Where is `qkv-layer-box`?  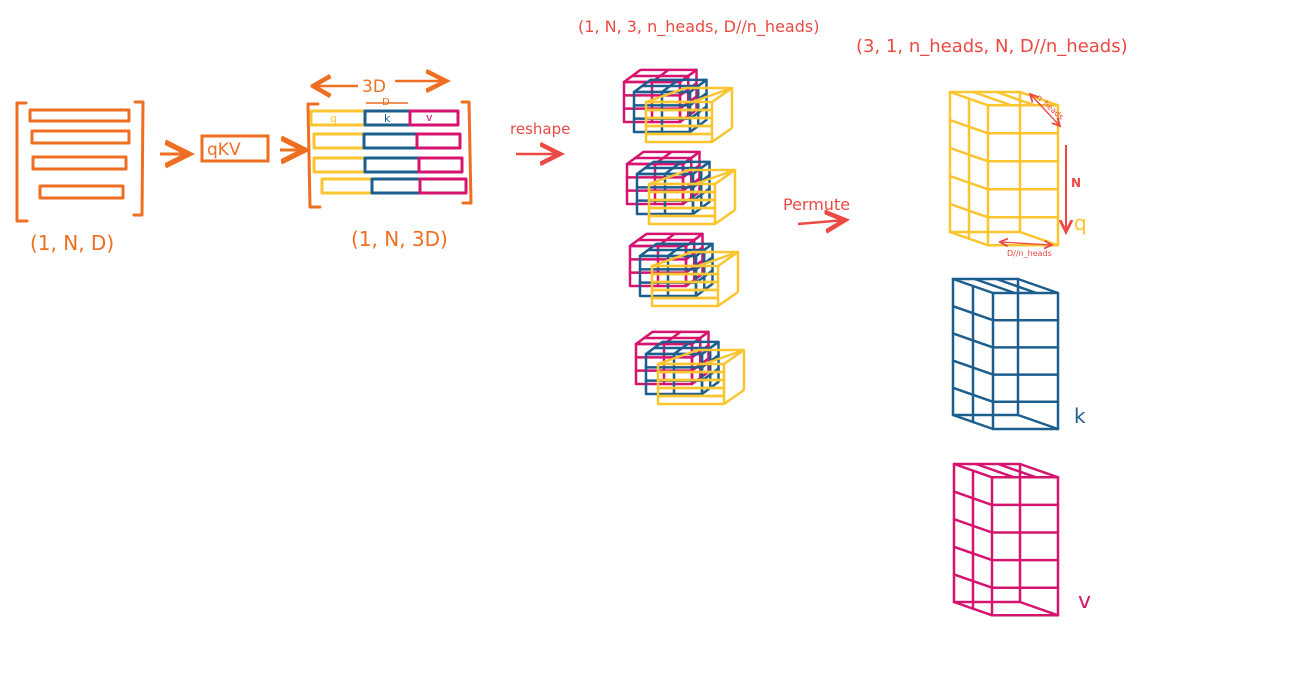 qkv-layer-box is located at coordinates (235, 148).